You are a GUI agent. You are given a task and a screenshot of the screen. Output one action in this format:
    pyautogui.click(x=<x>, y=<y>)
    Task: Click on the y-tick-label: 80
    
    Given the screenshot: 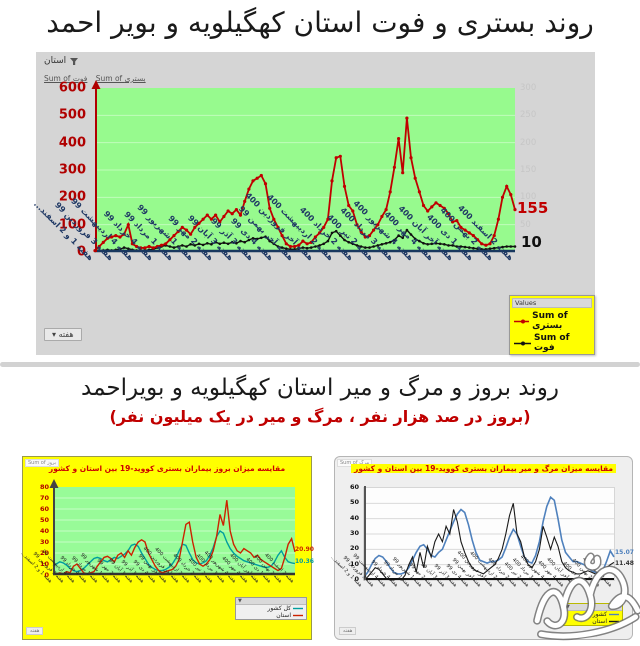 What is the action you would take?
    pyautogui.click(x=44, y=487)
    